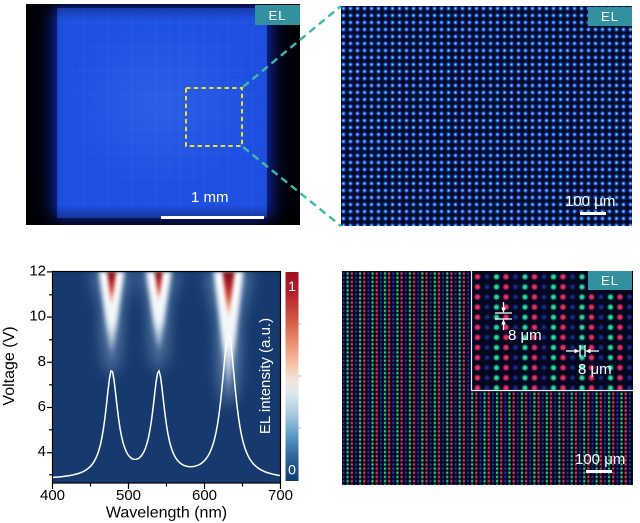 The image size is (640, 523). I want to click on svg-text: Wavelength (nm), so click(166, 513).